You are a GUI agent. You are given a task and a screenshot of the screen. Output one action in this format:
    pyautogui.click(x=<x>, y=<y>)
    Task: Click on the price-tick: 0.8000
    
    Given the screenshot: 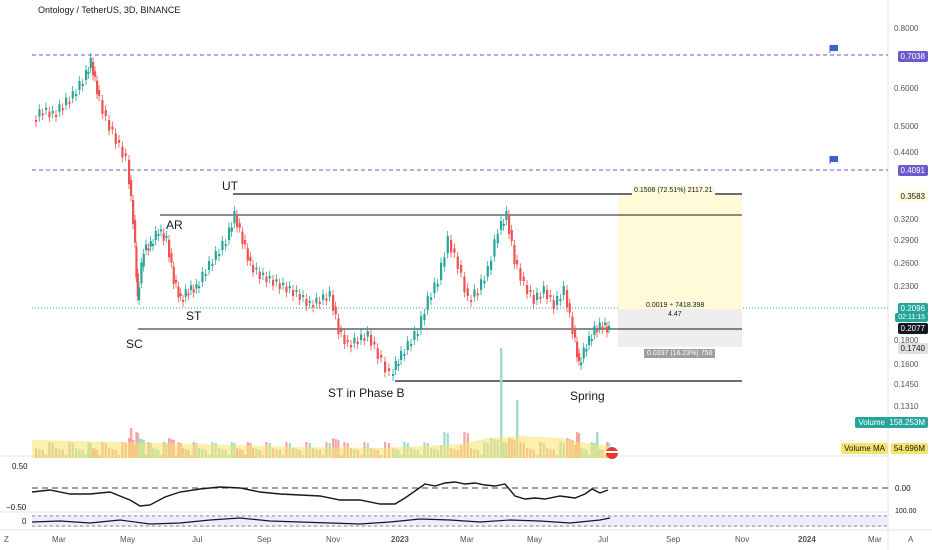 What is the action you would take?
    pyautogui.click(x=906, y=28)
    